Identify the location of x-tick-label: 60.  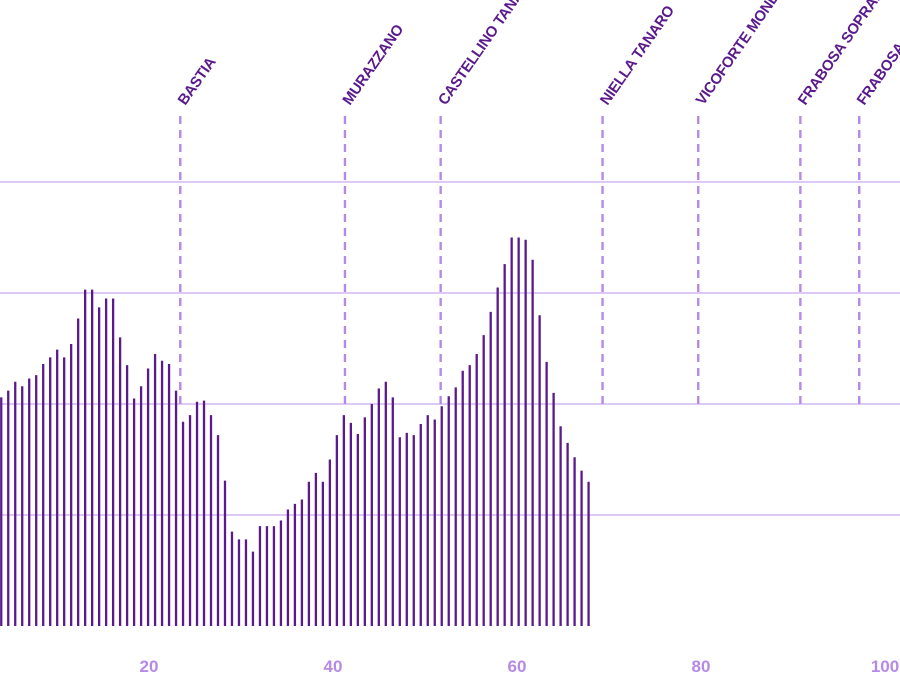
(517, 666).